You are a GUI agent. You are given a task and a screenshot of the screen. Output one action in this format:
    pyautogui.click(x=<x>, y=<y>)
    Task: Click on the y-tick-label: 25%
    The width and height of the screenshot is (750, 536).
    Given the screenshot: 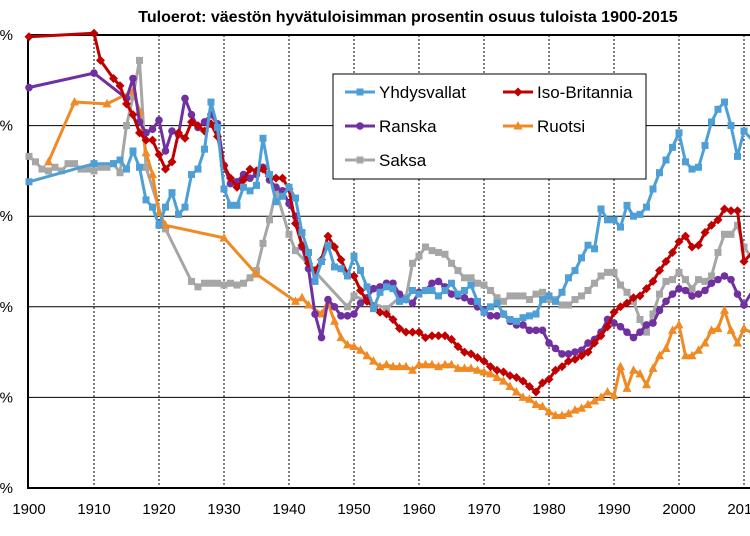 What is the action you would take?
    pyautogui.click(x=6, y=35)
    